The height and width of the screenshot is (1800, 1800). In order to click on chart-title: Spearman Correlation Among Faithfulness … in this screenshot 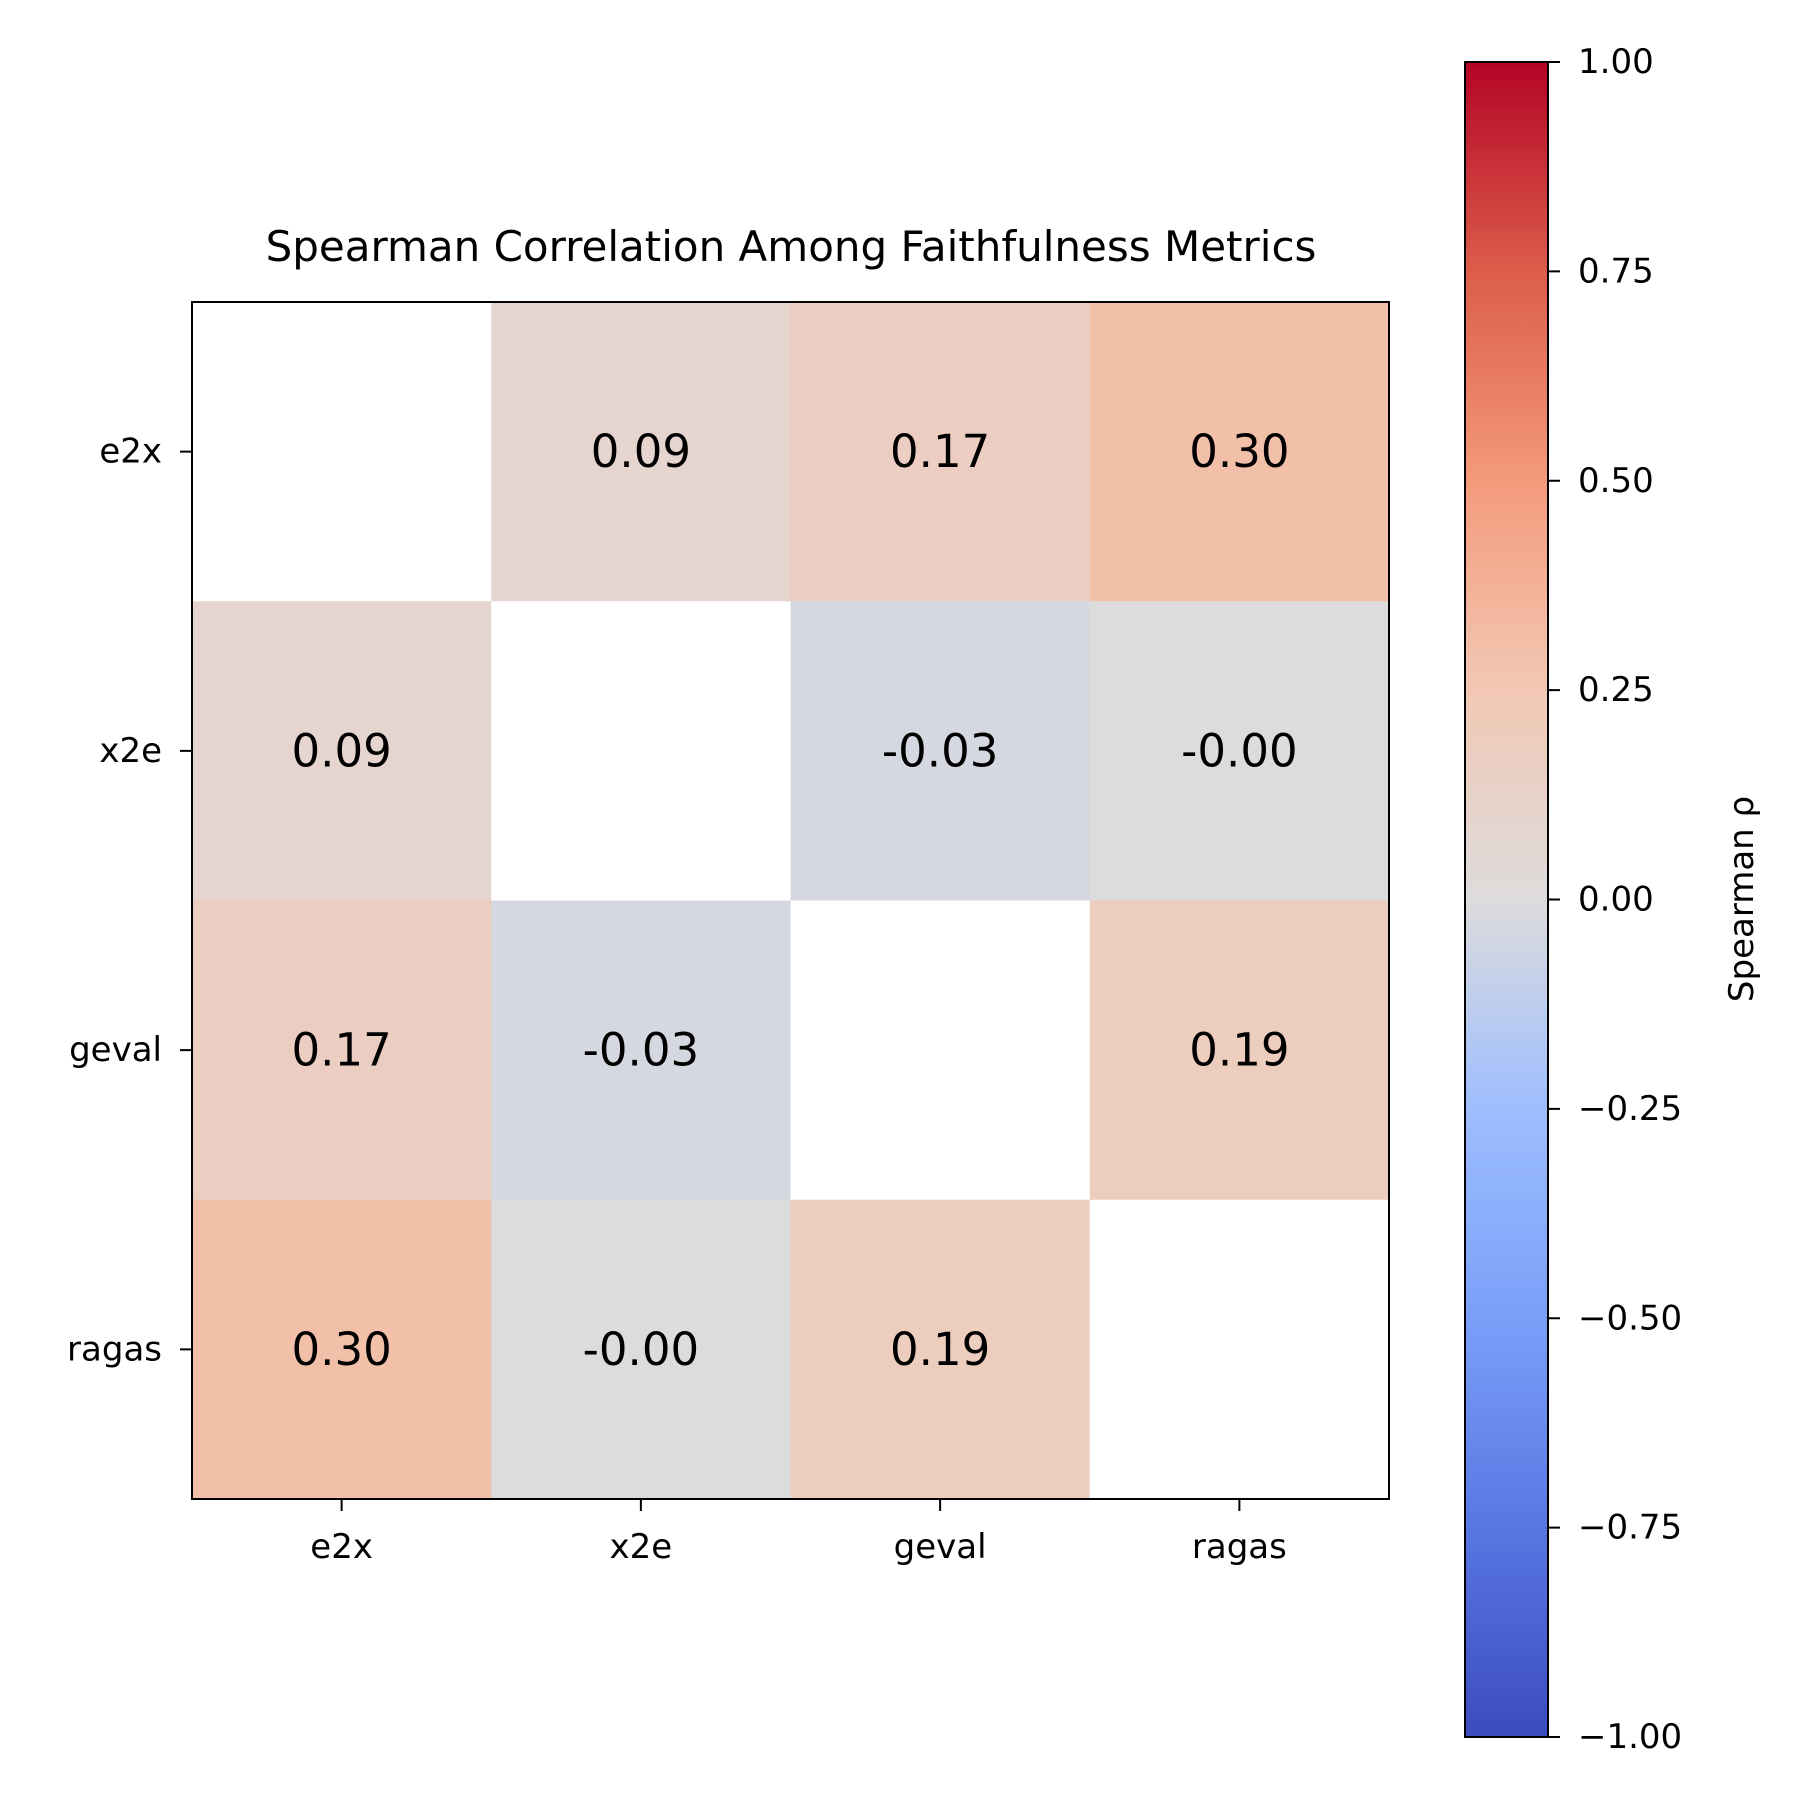, I will do `click(791, 246)`.